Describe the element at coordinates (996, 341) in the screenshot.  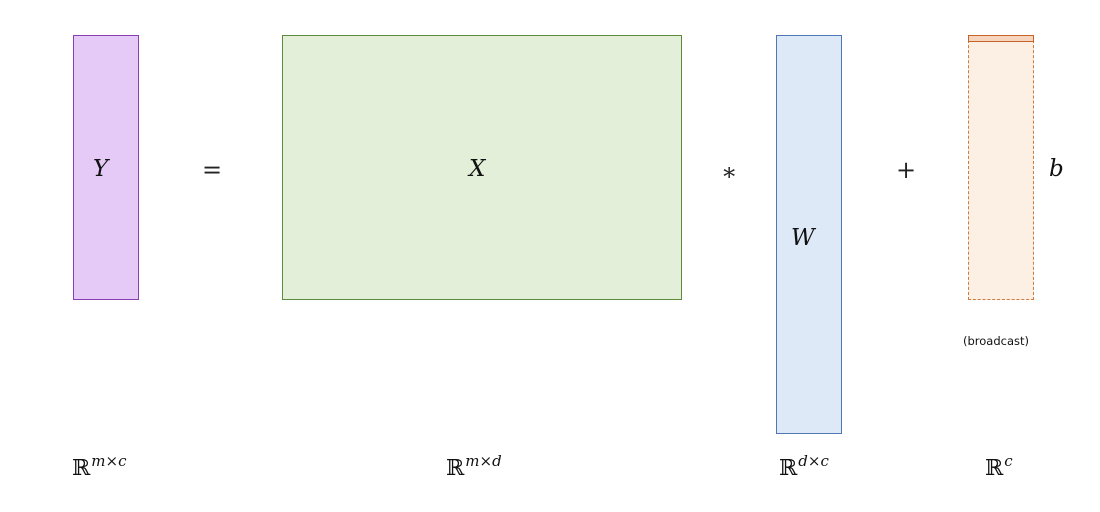
I see `broadcast-note: (broadcast)` at that location.